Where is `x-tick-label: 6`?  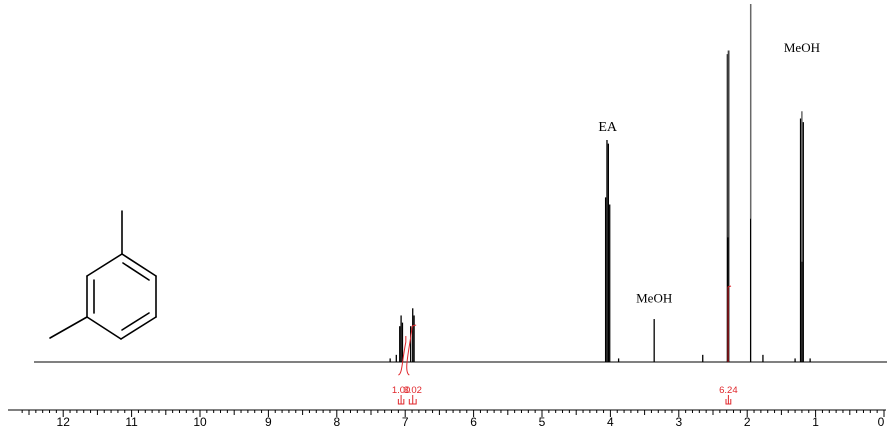
x-tick-label: 6 is located at coordinates (473, 422).